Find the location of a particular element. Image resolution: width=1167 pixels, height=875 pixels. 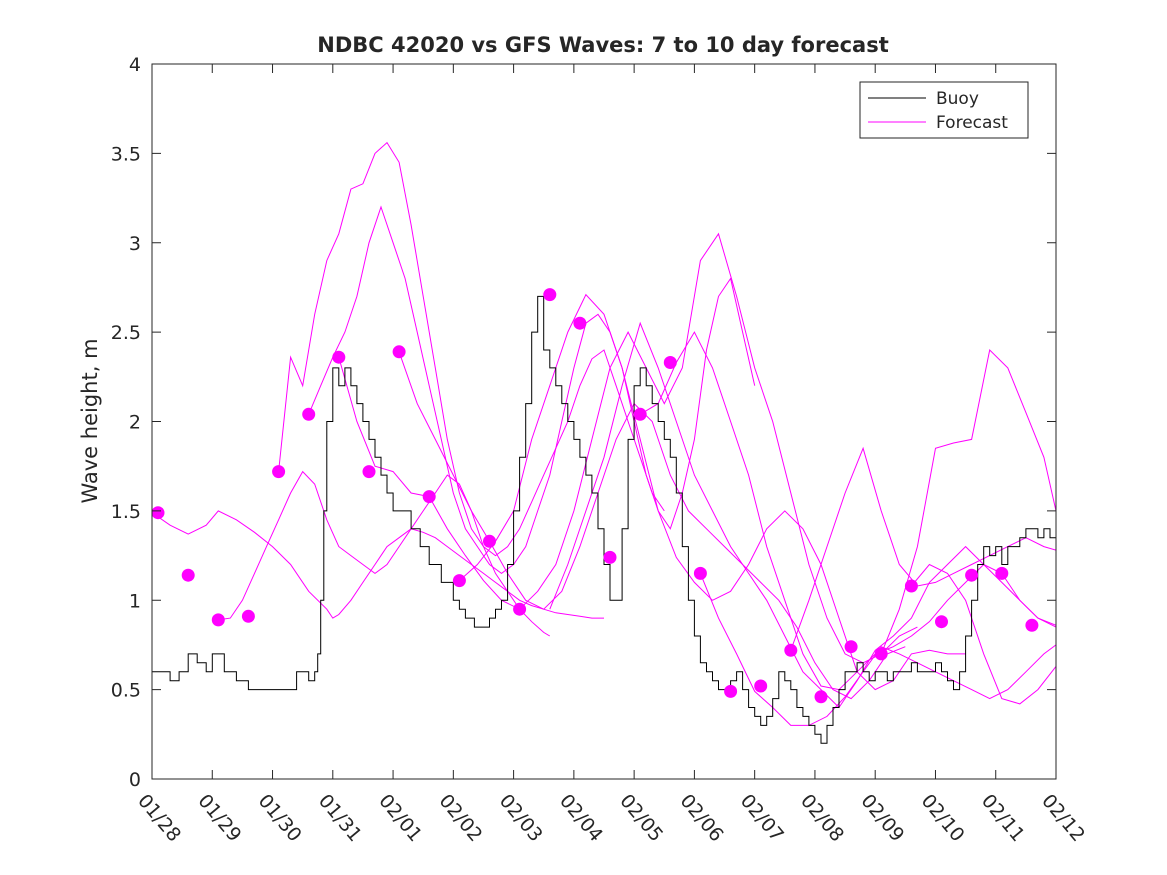

y-tick-label: 0 is located at coordinates (135, 780).